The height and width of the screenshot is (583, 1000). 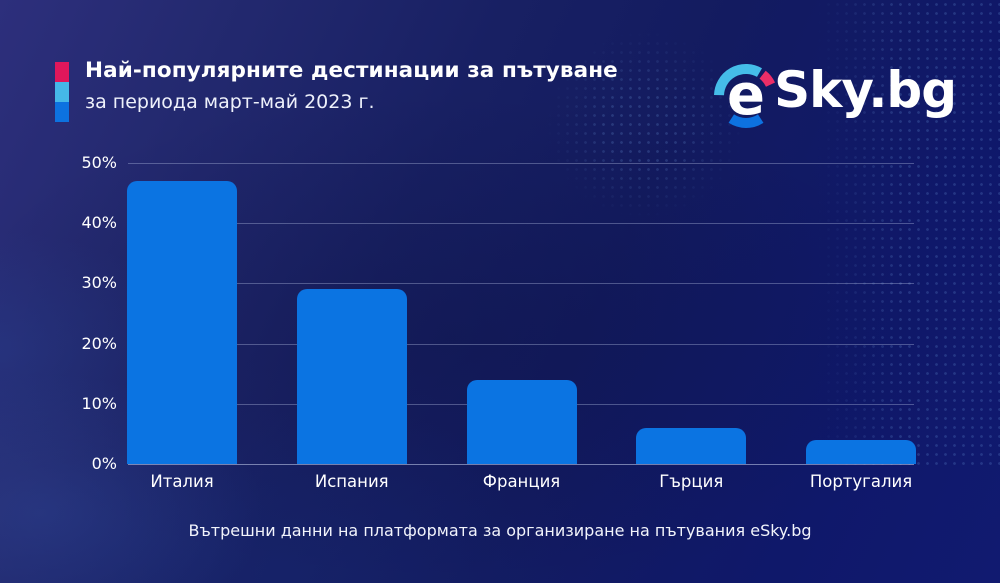 What do you see at coordinates (351, 481) in the screenshot?
I see `x-axis-category-label: Испания` at bounding box center [351, 481].